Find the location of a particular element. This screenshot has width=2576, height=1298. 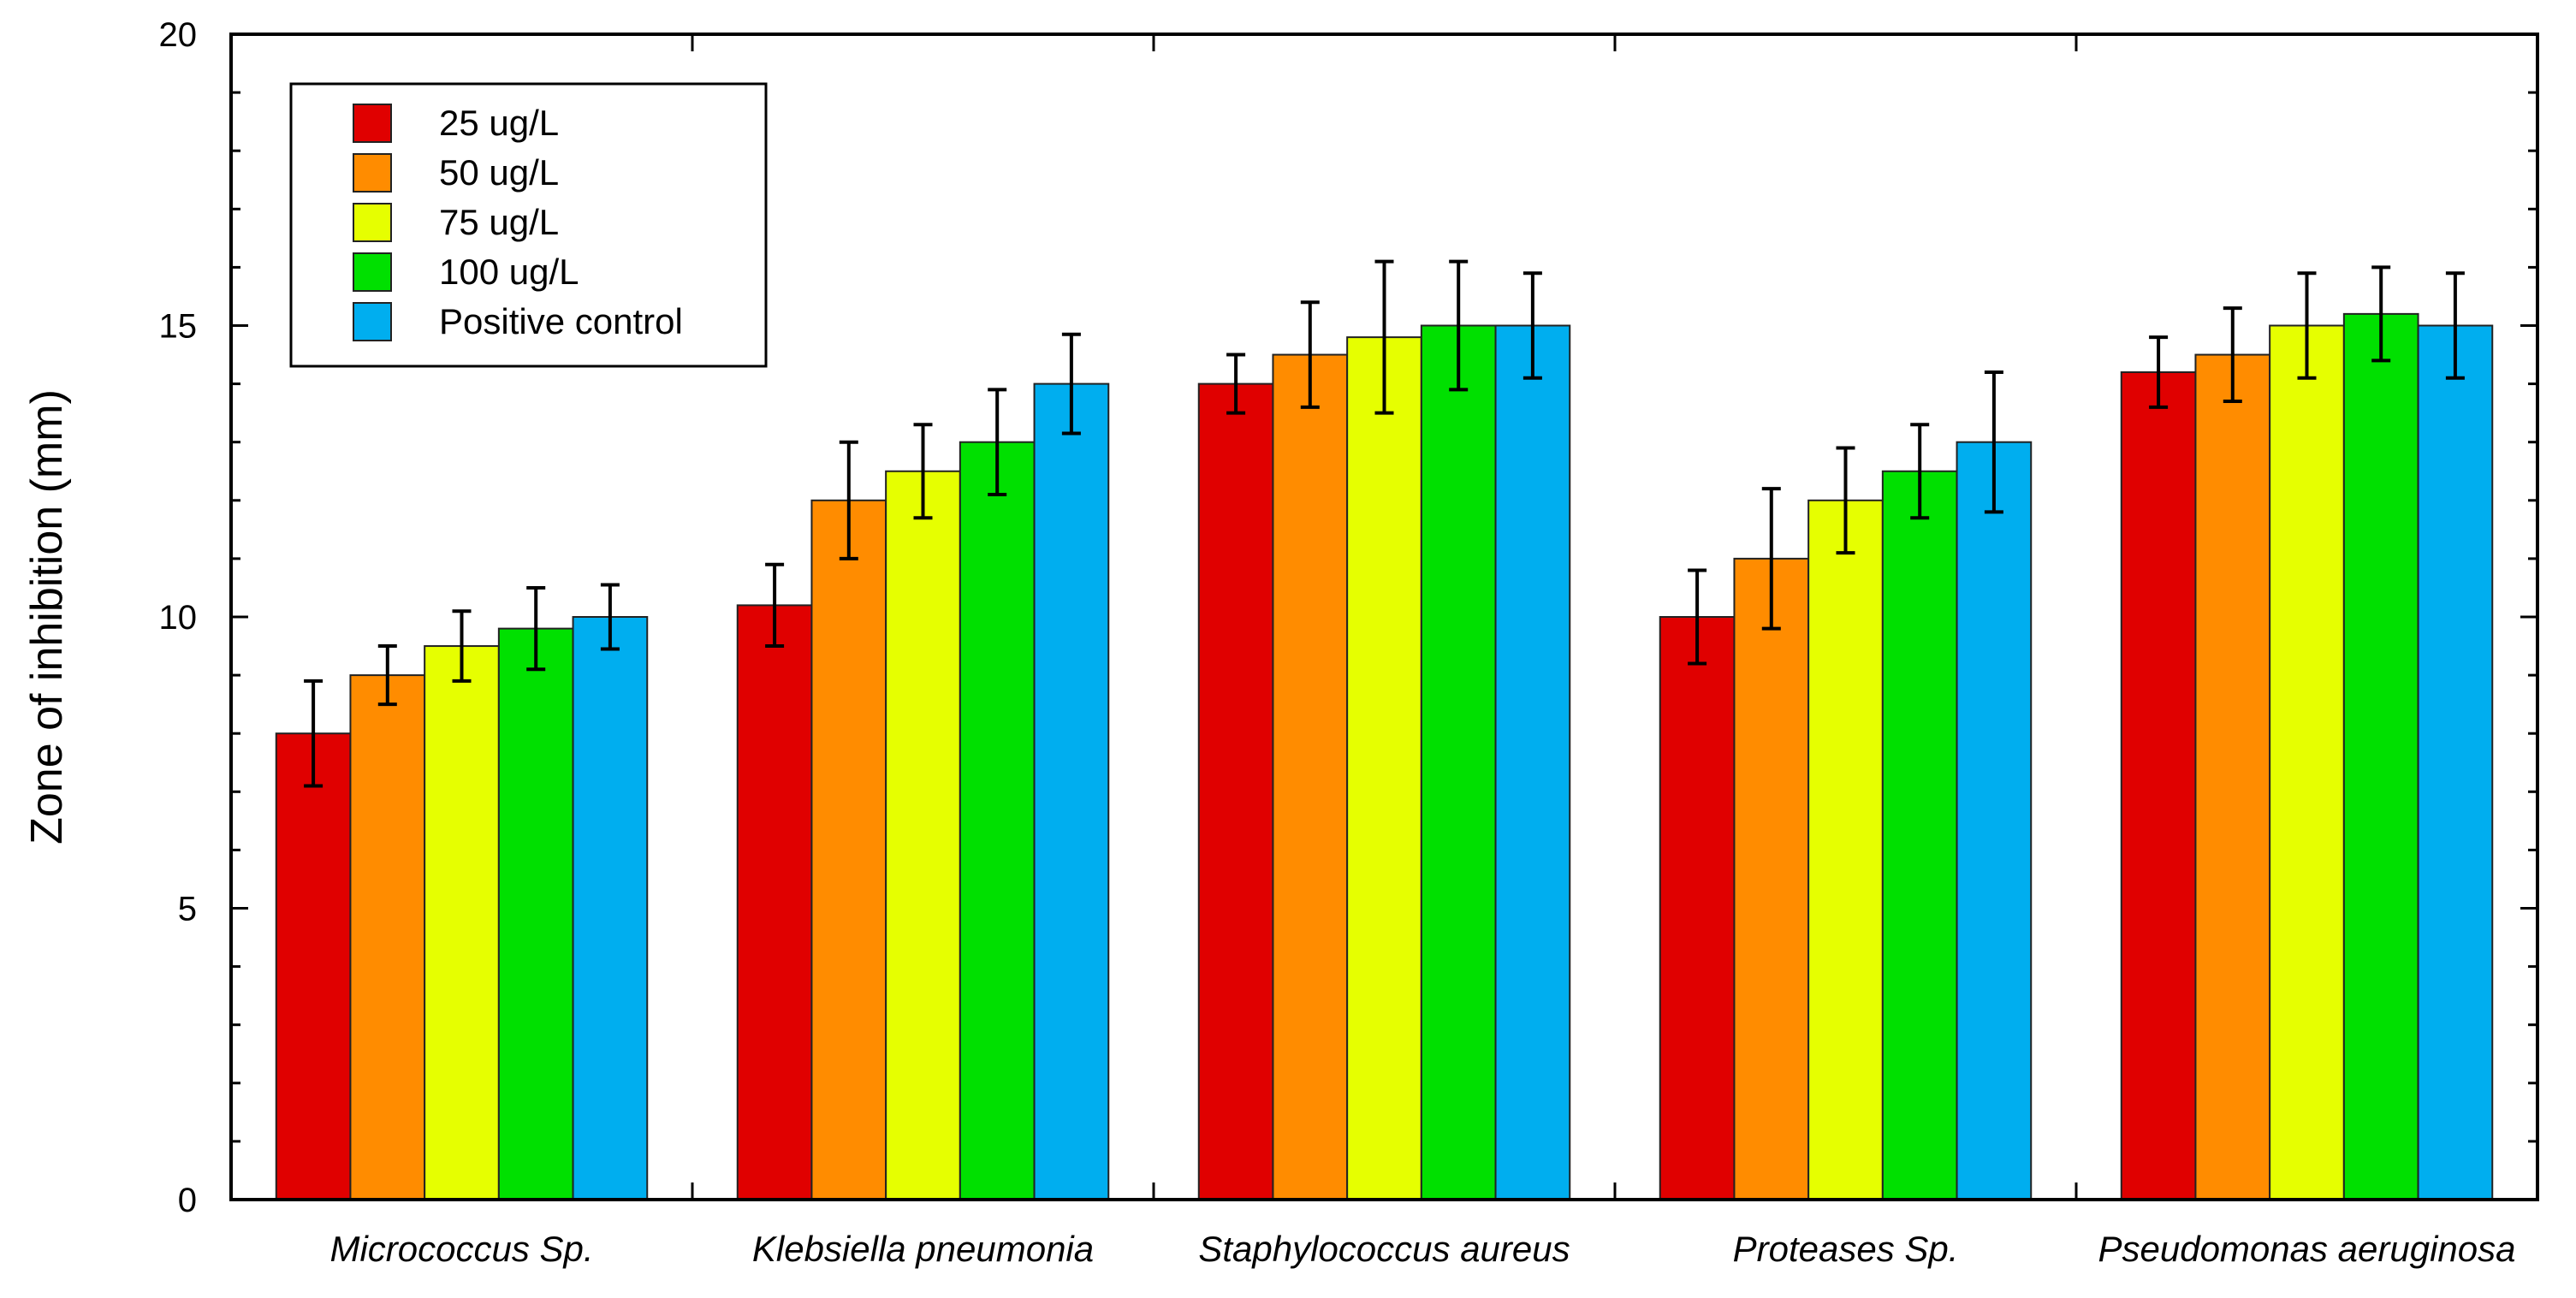

x-category-label: Micrococcus Sp. is located at coordinates (461, 1249).